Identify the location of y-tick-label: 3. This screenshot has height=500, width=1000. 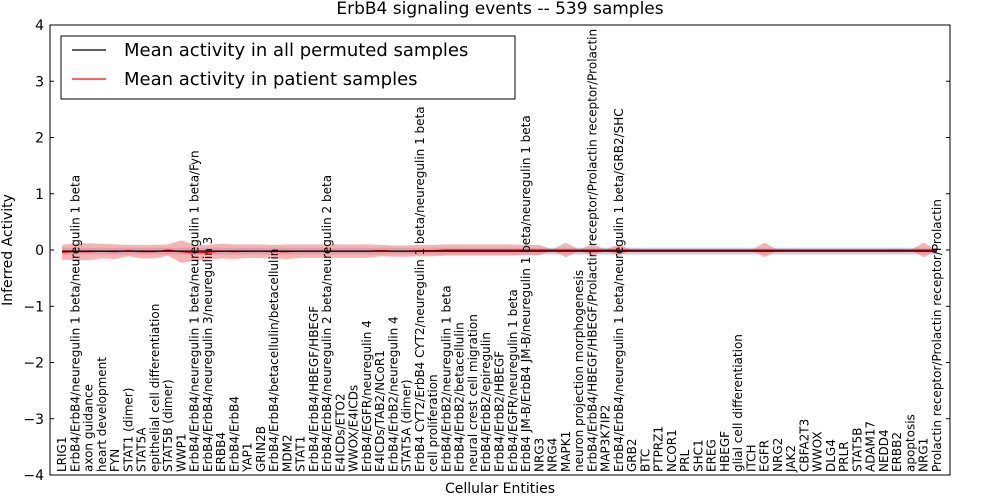
(39, 82).